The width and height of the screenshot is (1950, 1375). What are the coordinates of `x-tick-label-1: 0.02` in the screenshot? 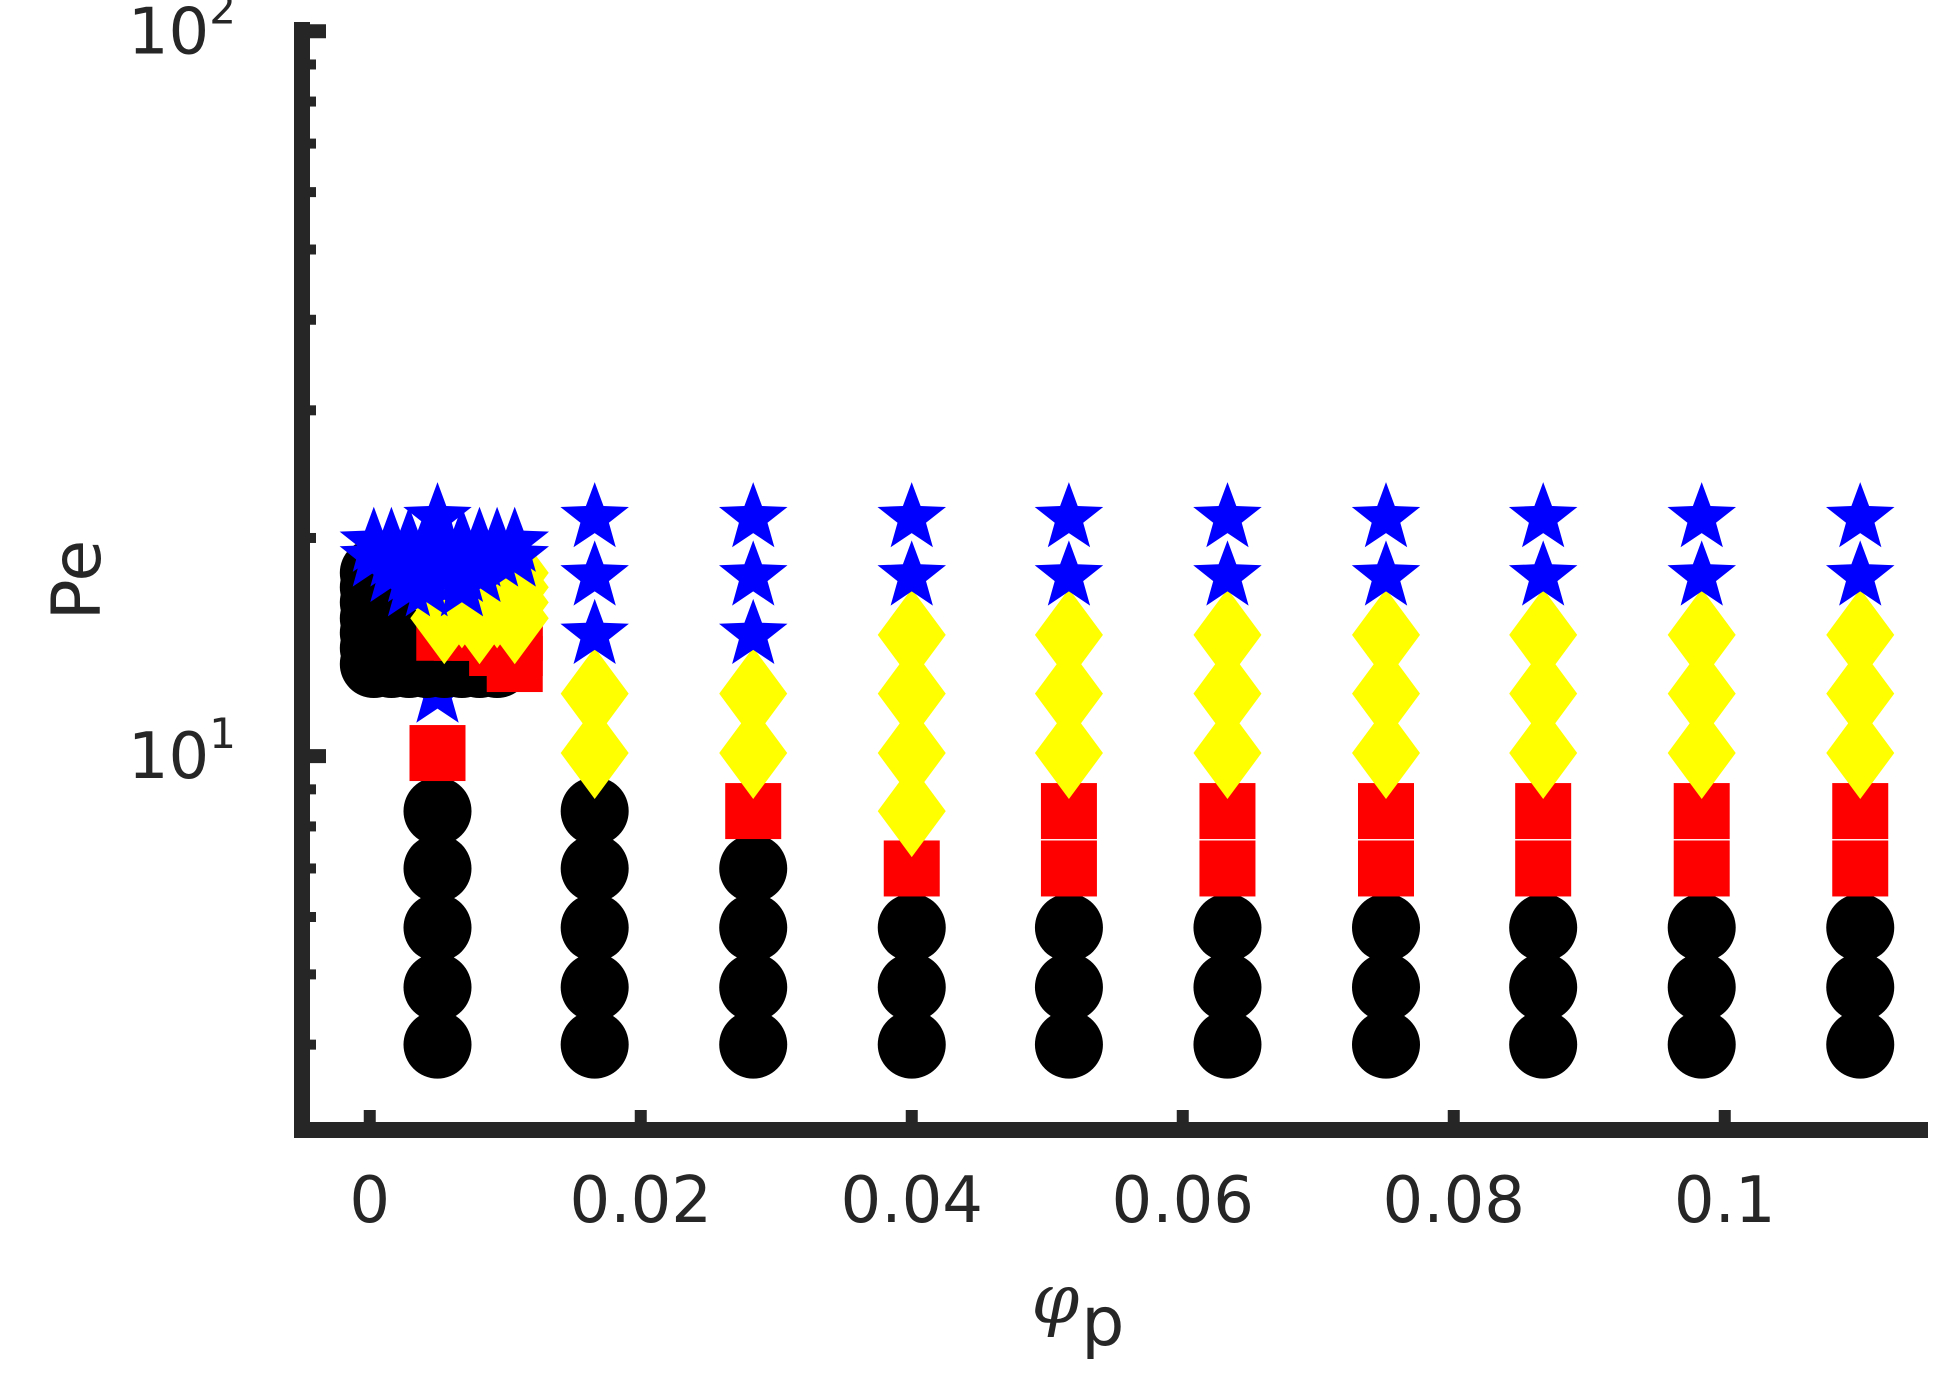 It's located at (641, 1201).